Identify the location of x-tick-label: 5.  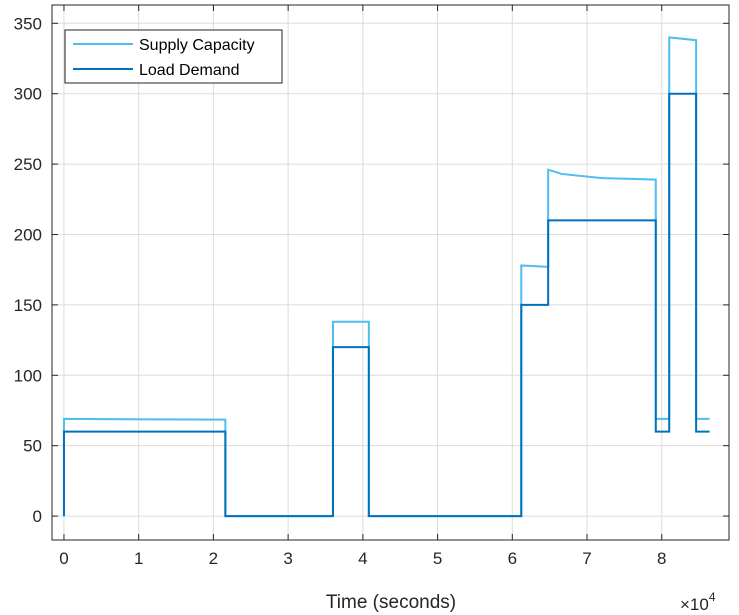
(437, 558).